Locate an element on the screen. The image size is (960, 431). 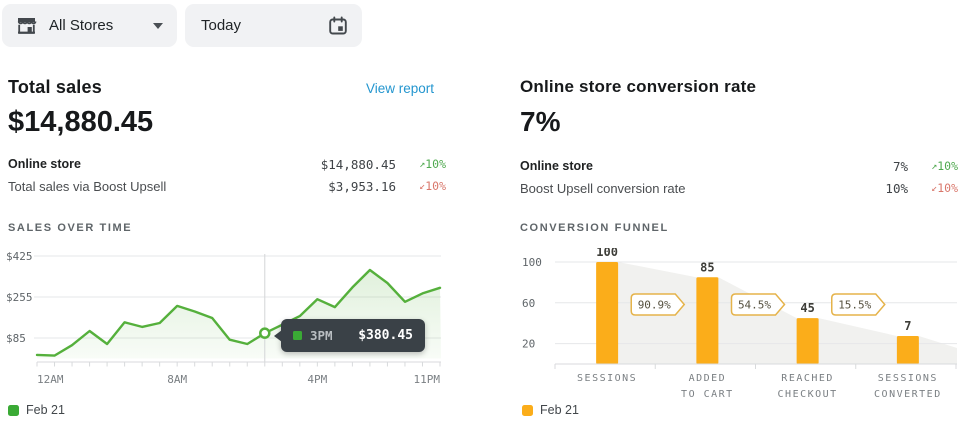
metric-row-online-store-sales: Online store $14,880.45 ↗10% is located at coordinates (227, 164).